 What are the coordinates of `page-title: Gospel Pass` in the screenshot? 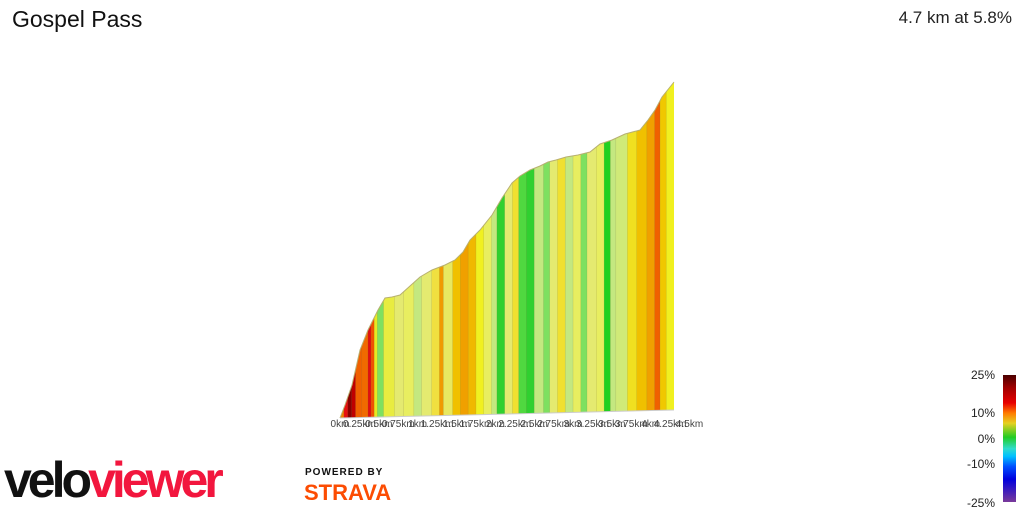 It's located at (77, 19).